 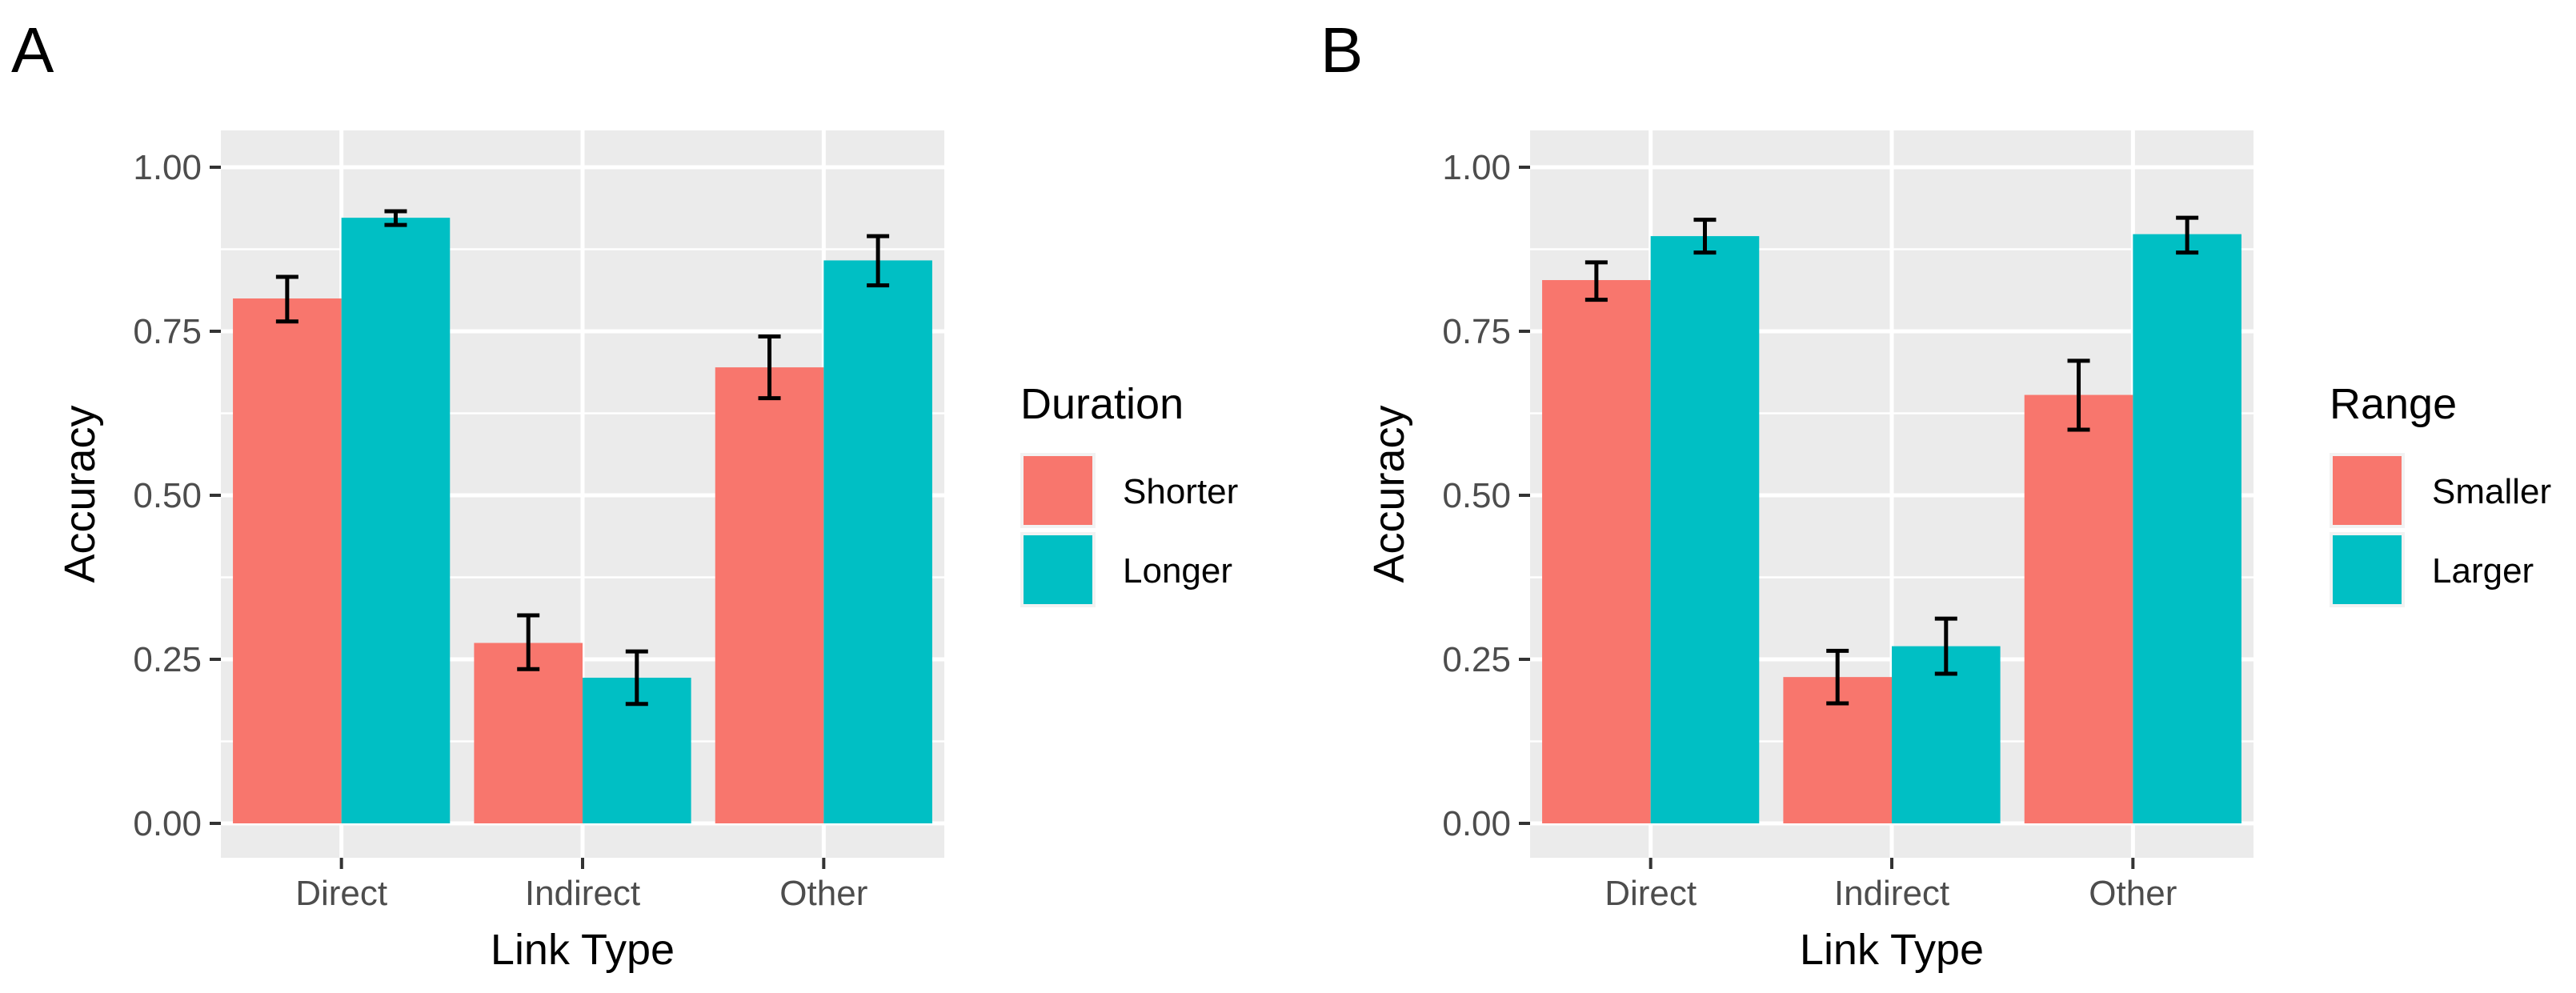 I want to click on error-bar-shorter-indirect, so click(x=528, y=642).